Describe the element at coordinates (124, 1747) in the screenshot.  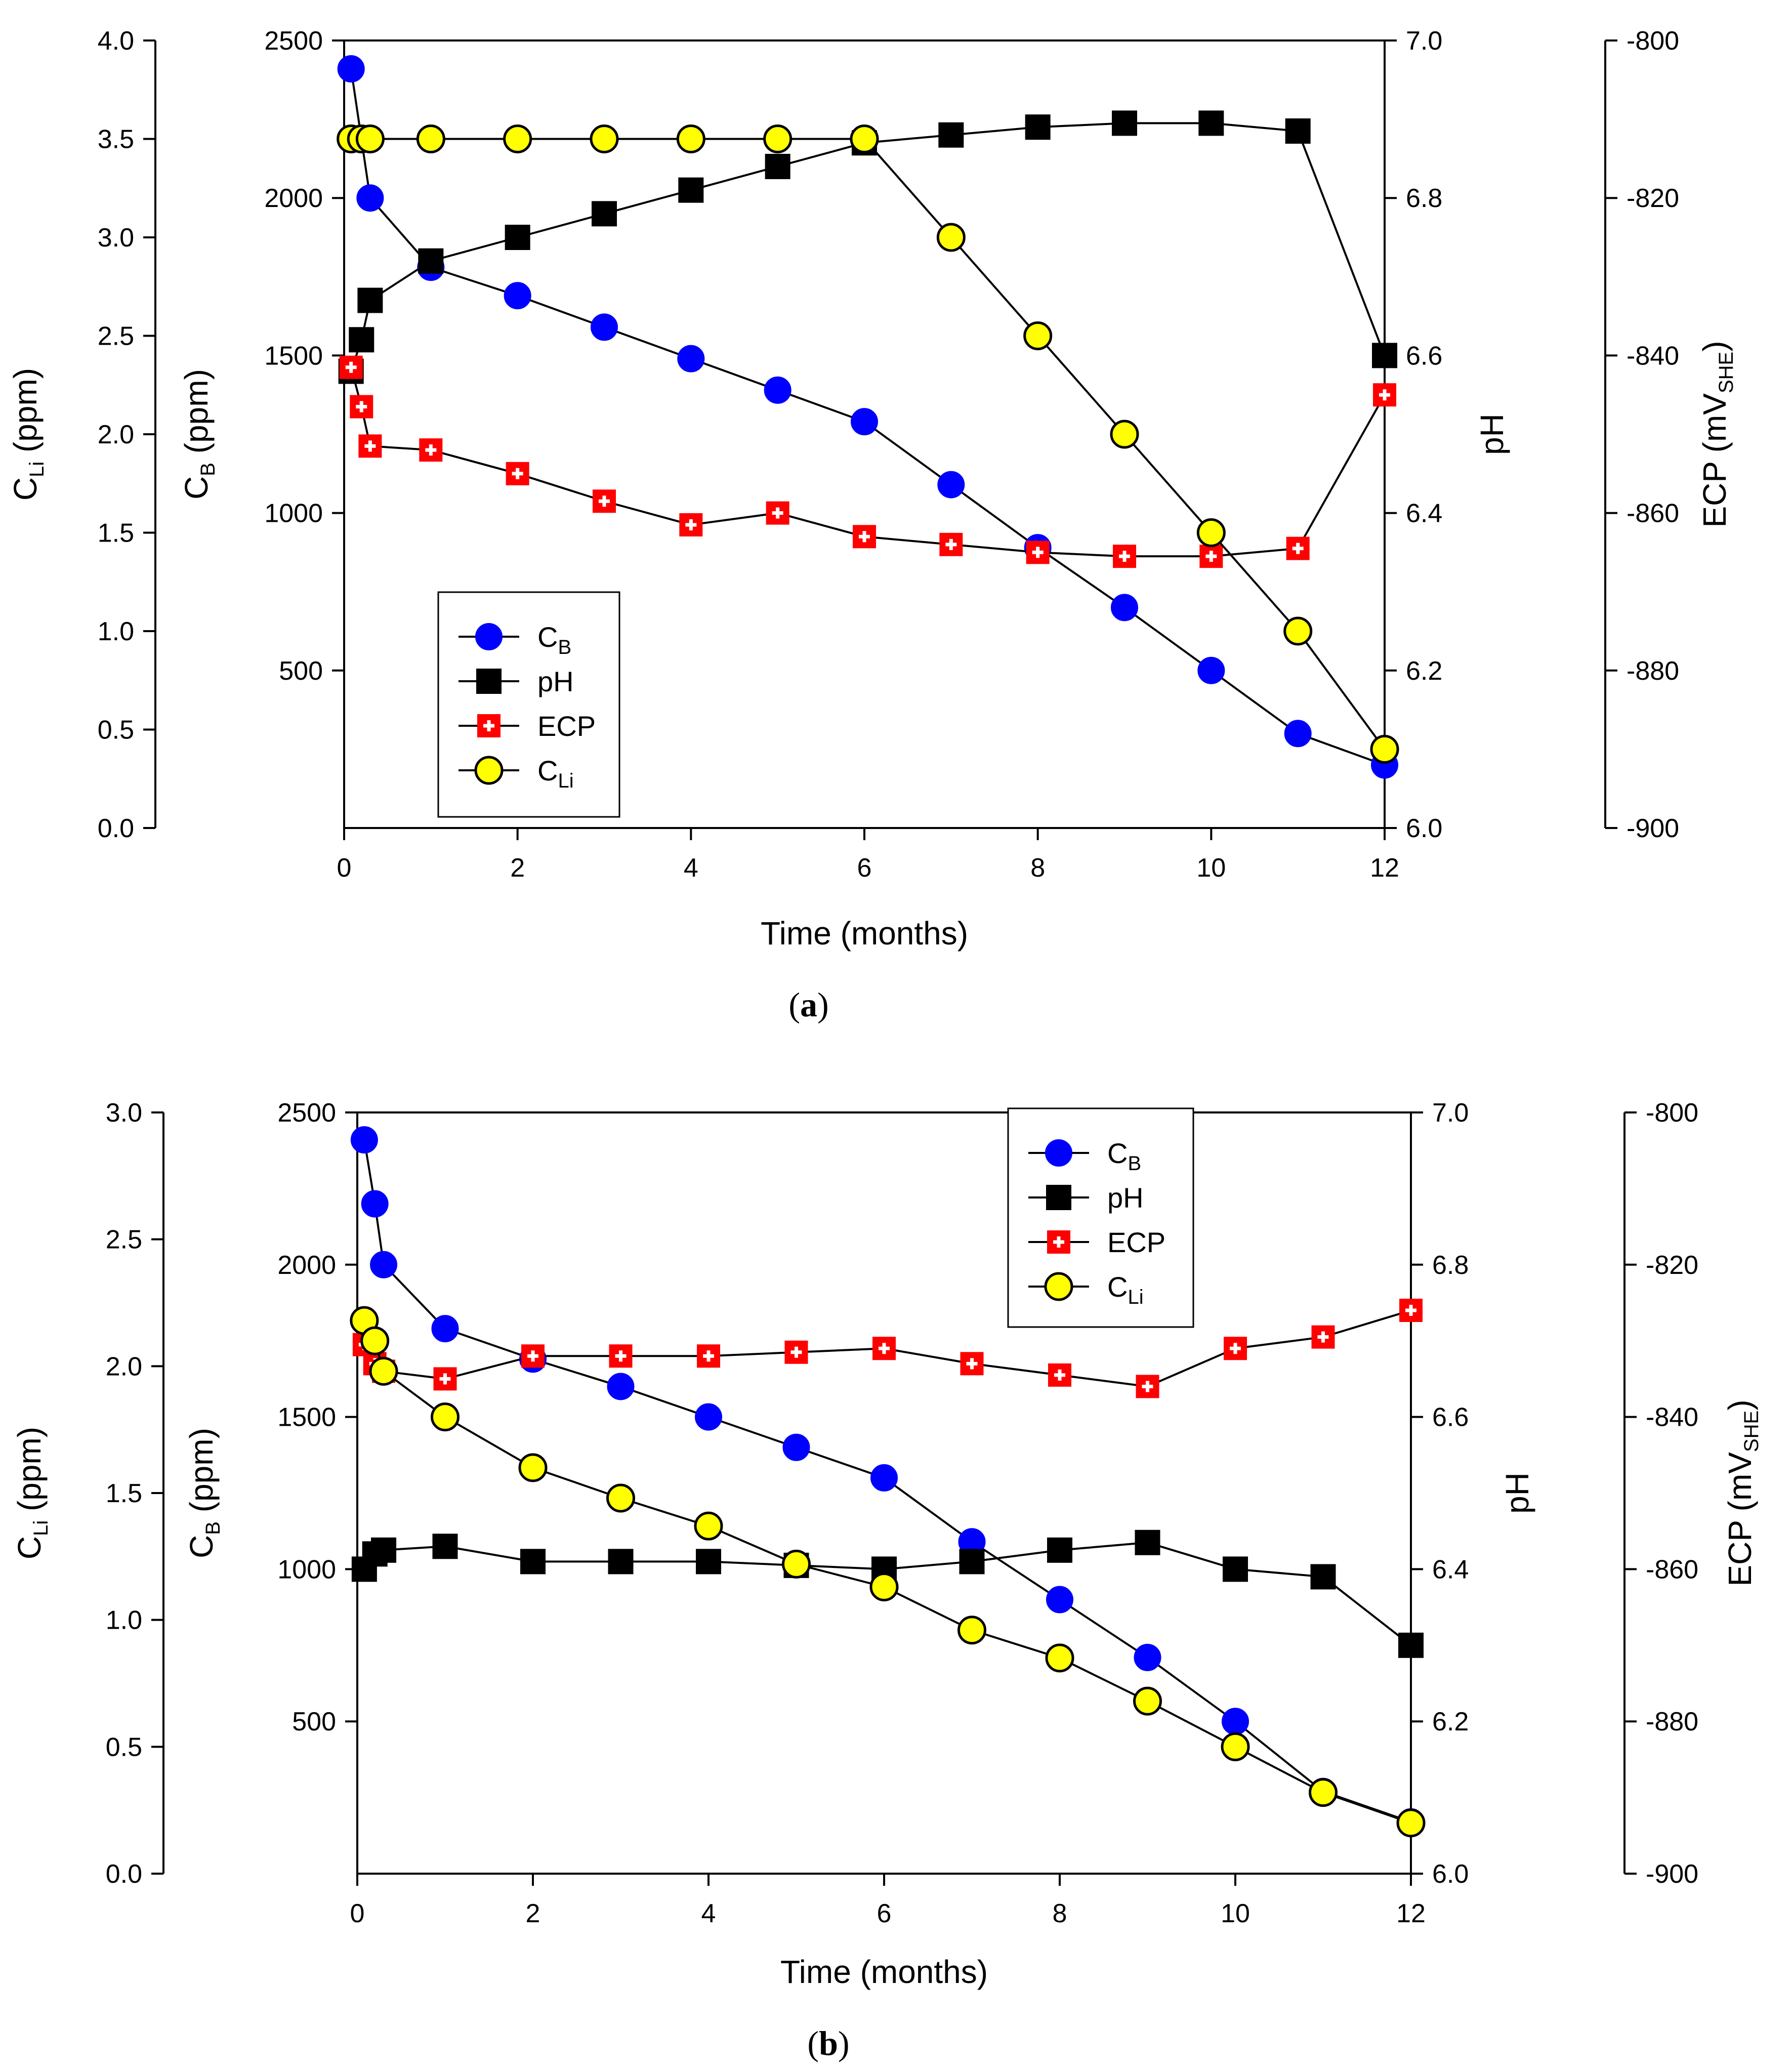
I see `cli-tick-label: 0.5` at that location.